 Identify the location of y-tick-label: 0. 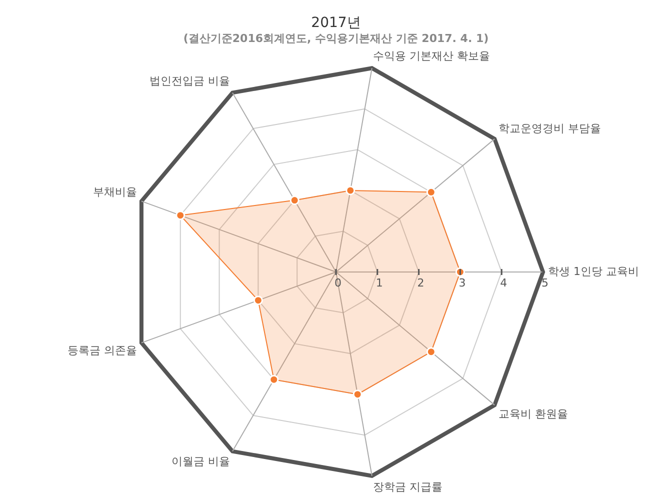
(338, 283).